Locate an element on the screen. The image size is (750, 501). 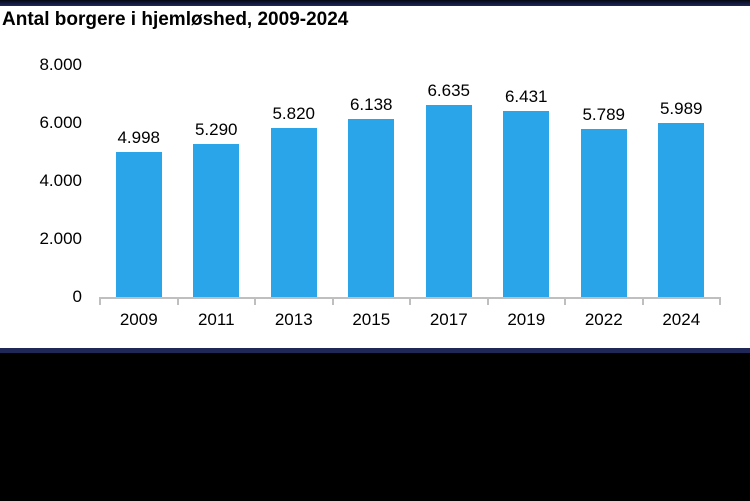
bar-value-label: 5.290 is located at coordinates (216, 129).